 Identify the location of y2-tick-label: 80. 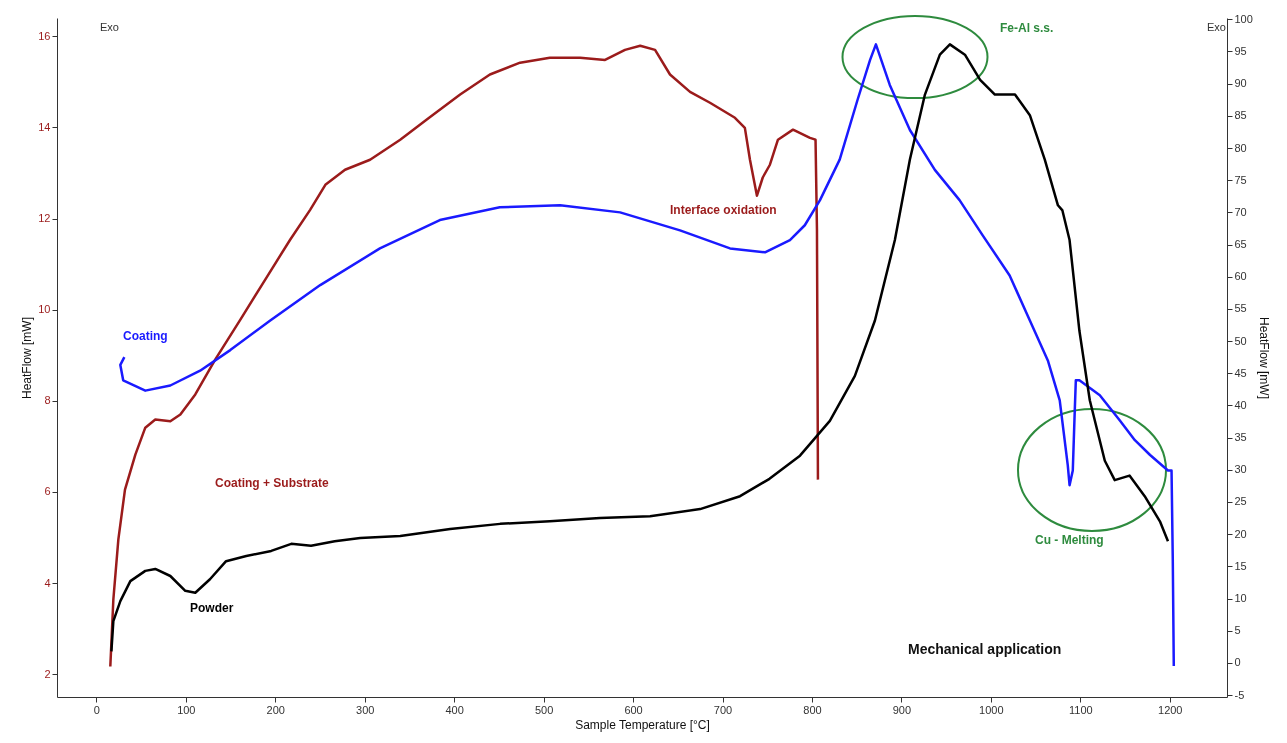
(1240, 147).